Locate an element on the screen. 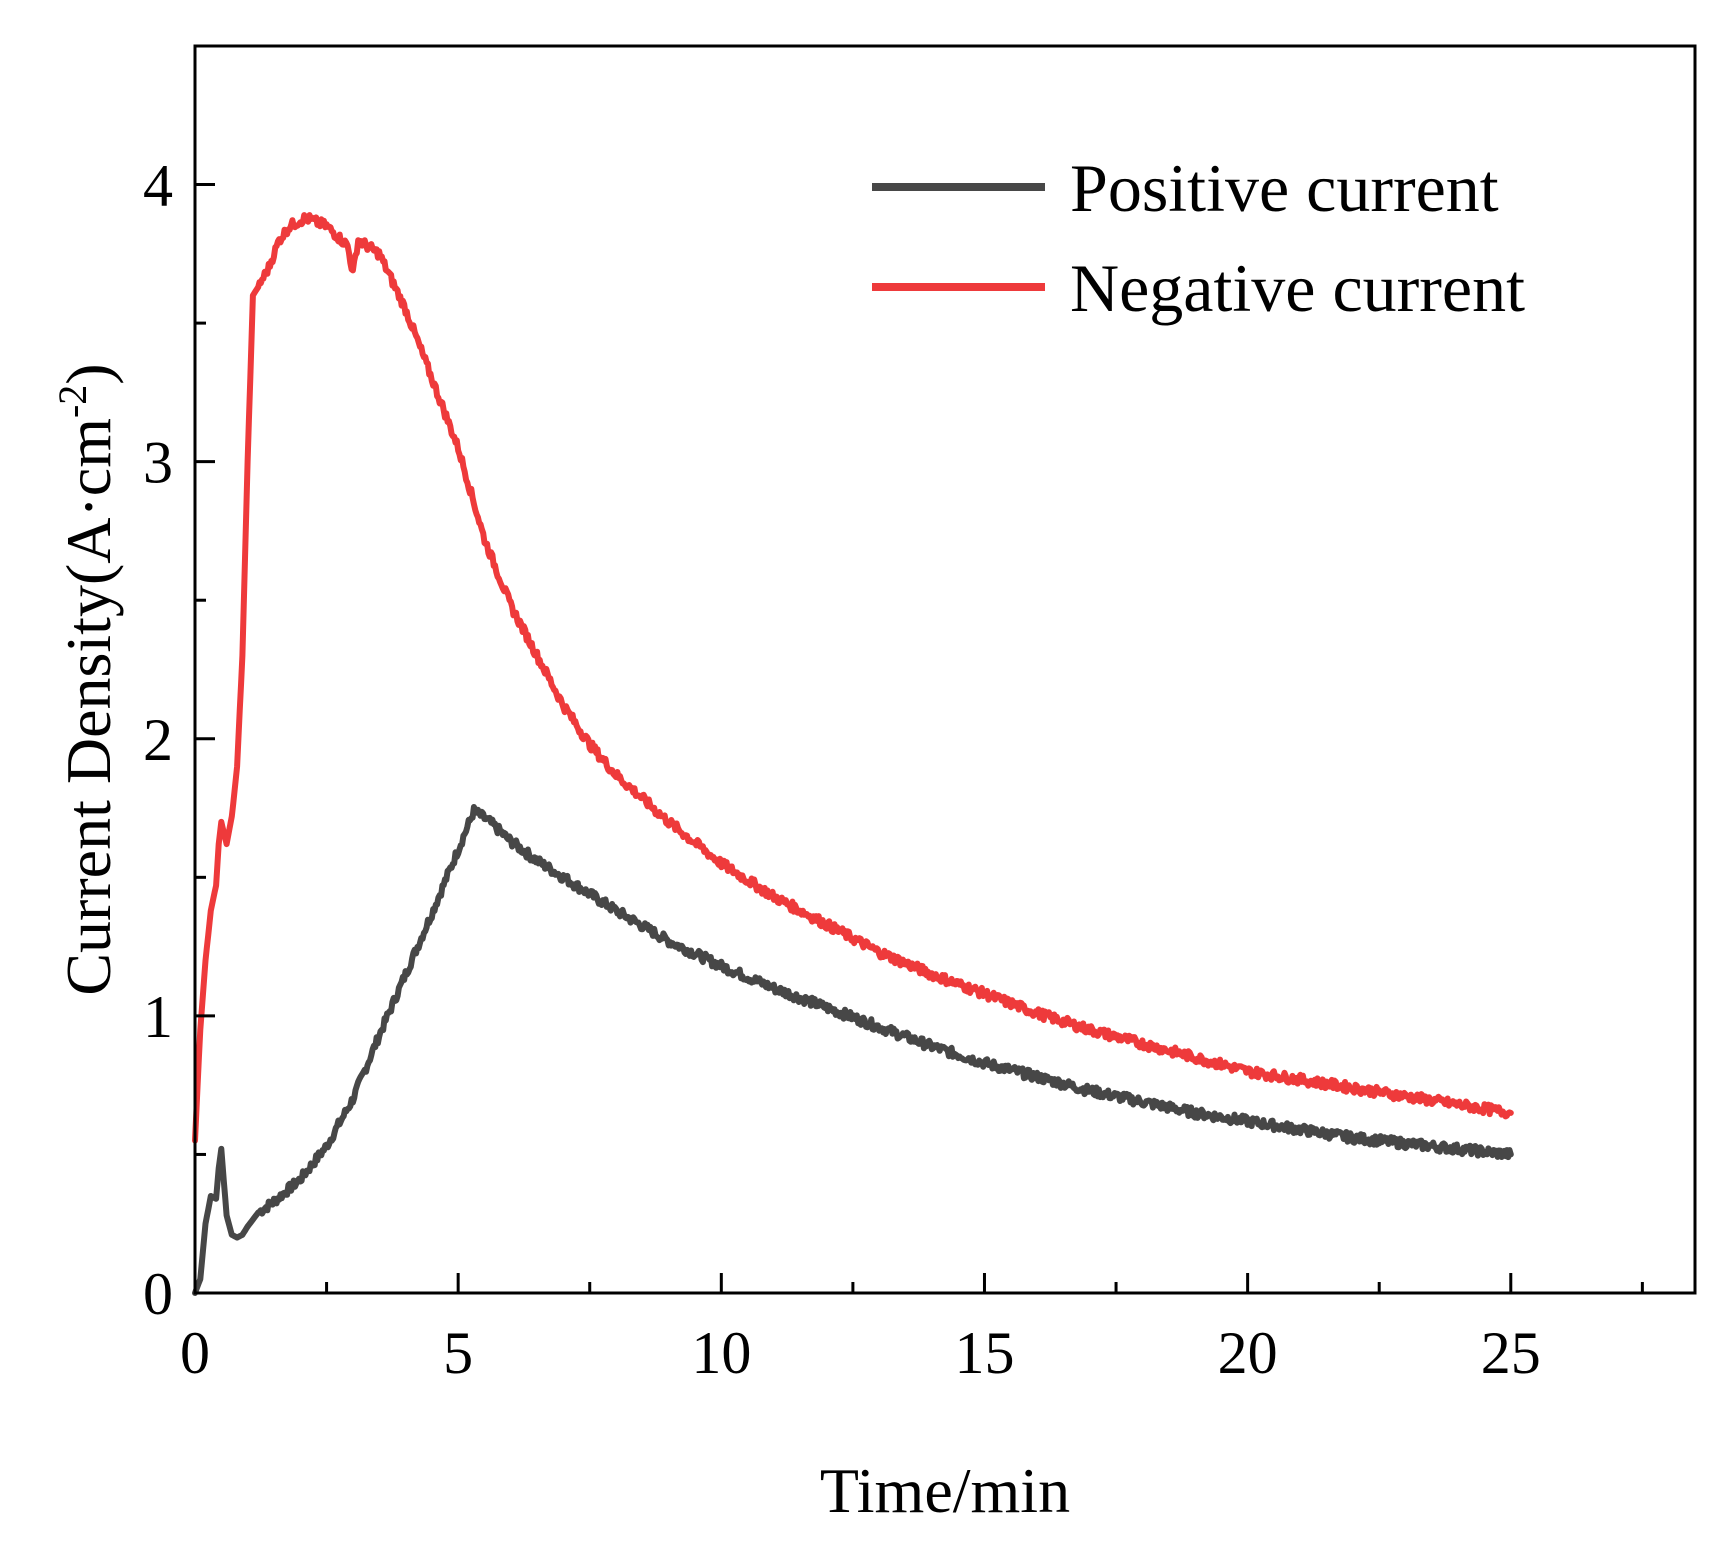  y-axis-title: Current Density(A·cm-2) is located at coordinates (87, 679).